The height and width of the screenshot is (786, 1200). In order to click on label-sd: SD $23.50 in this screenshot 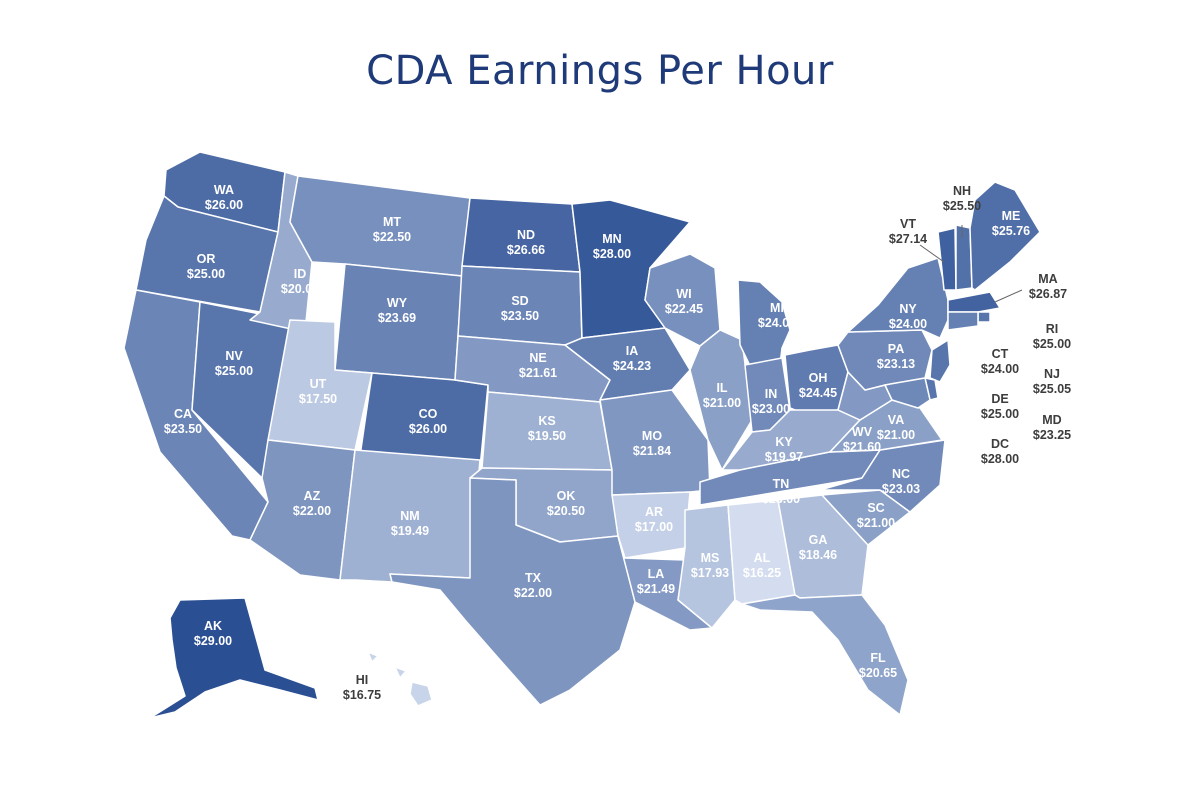, I will do `click(520, 308)`.